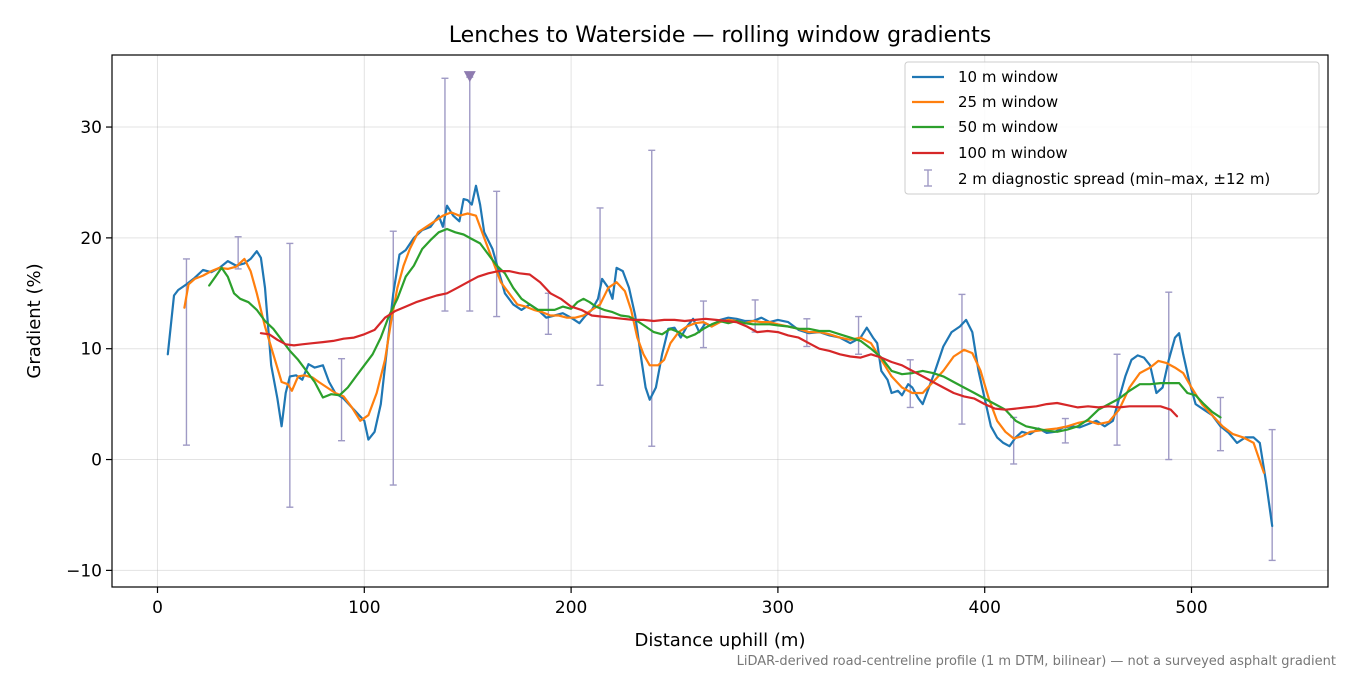  Describe the element at coordinates (1013, 153) in the screenshot. I see `legend-label-100m: 100 m window` at that location.